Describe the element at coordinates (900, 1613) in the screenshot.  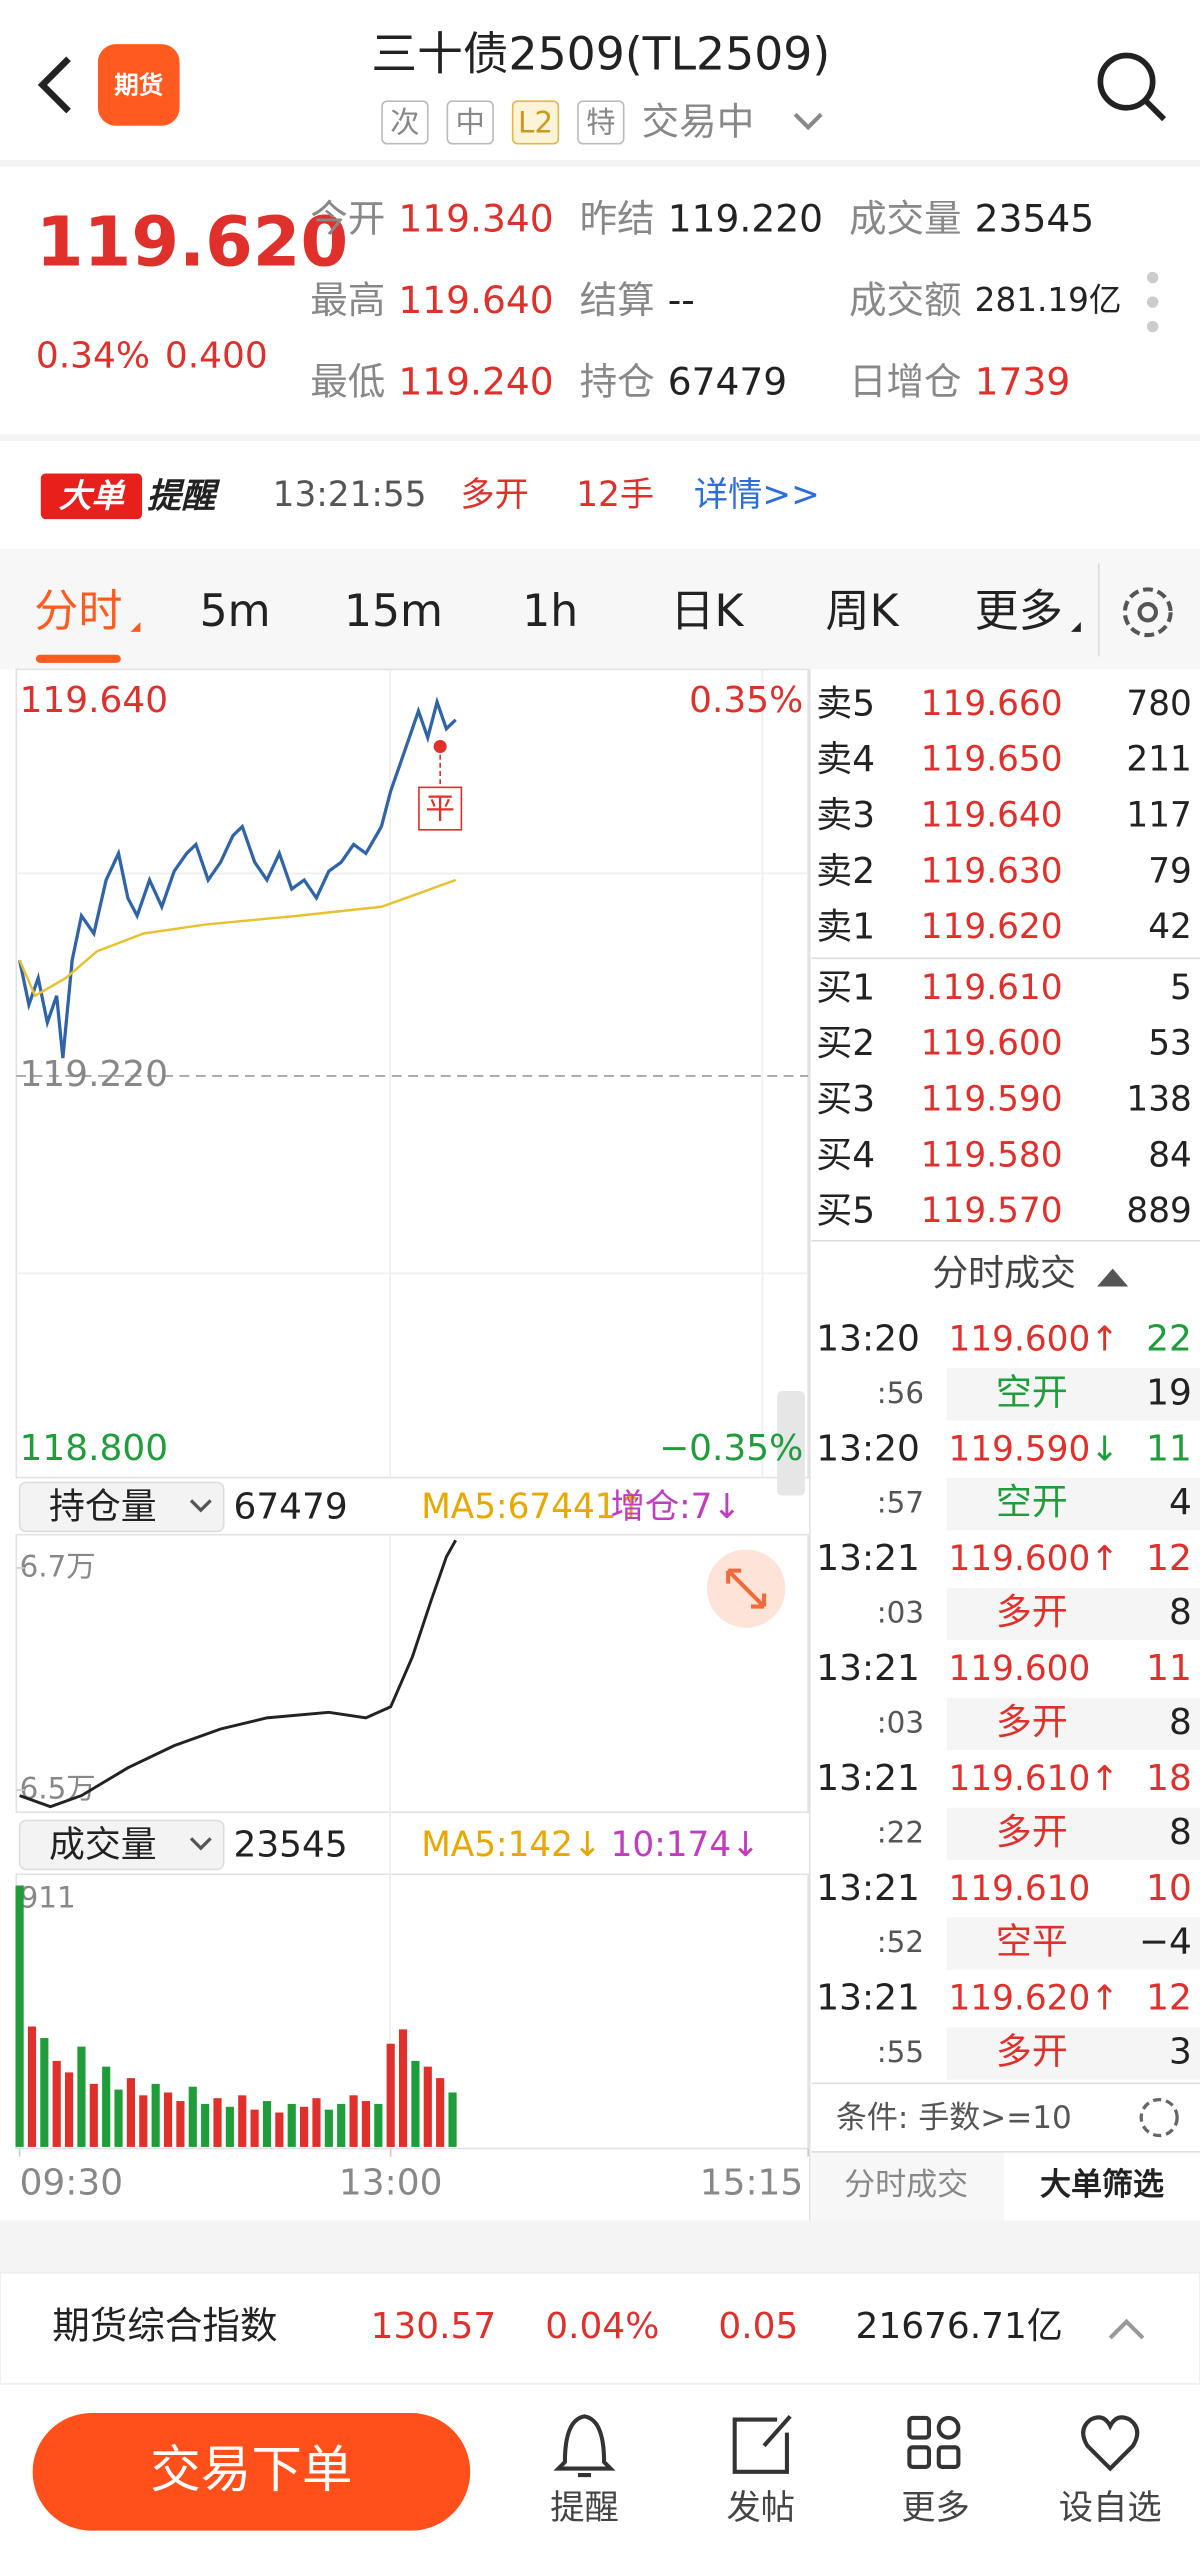
I see `tick-sec: :03` at that location.